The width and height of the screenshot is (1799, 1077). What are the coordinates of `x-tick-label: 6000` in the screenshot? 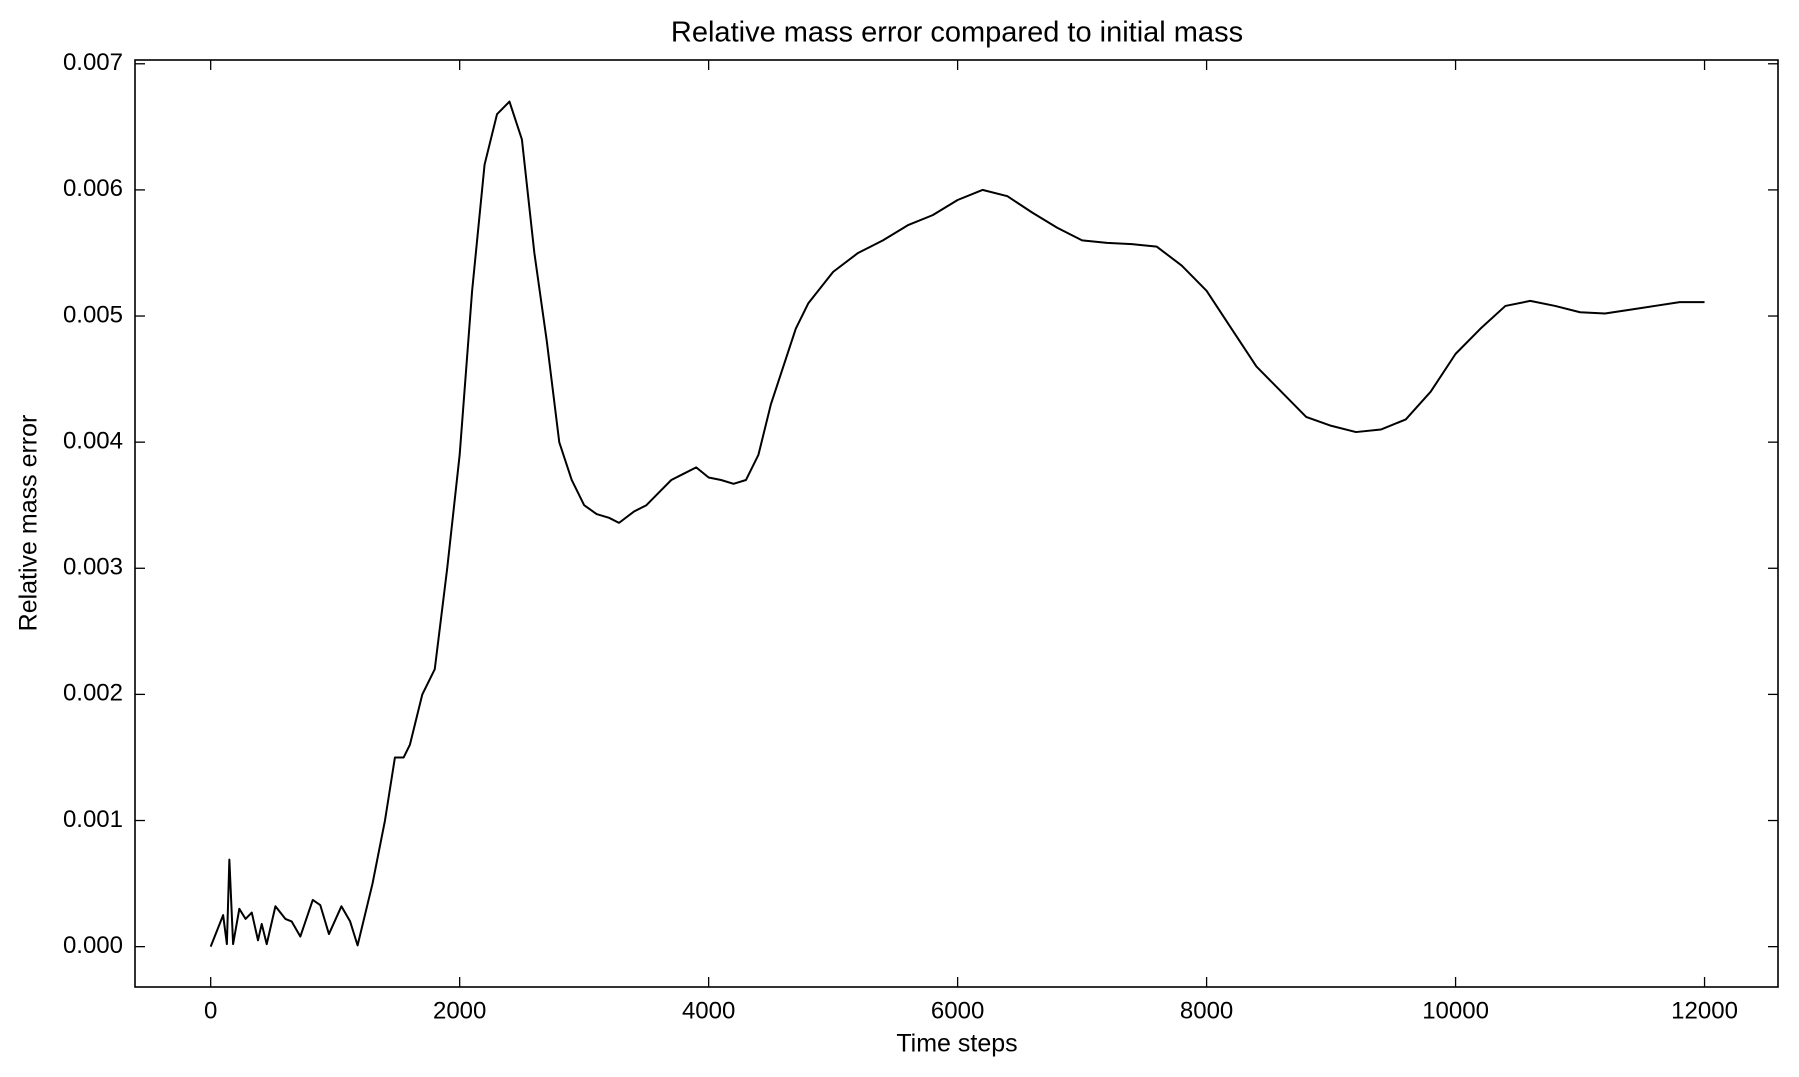 It's located at (957, 1010).